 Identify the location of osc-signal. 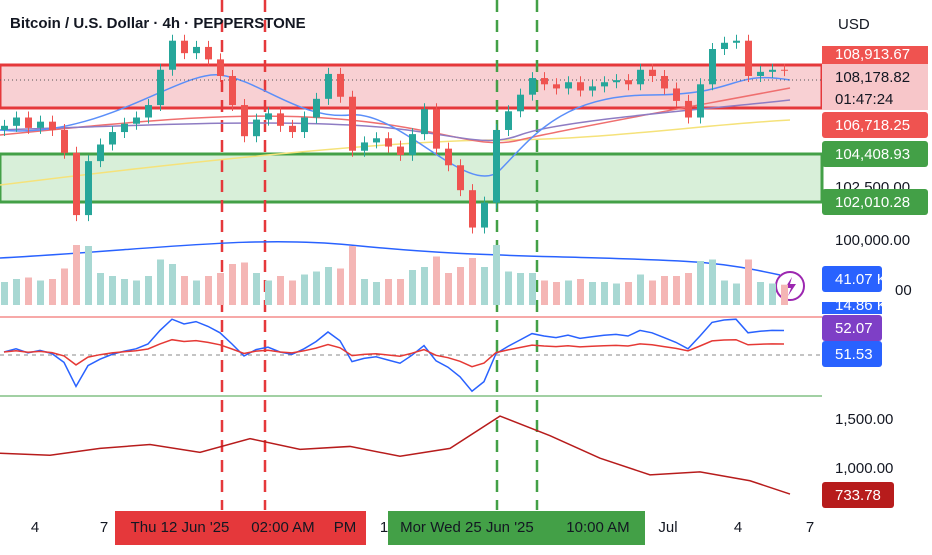
(394, 353).